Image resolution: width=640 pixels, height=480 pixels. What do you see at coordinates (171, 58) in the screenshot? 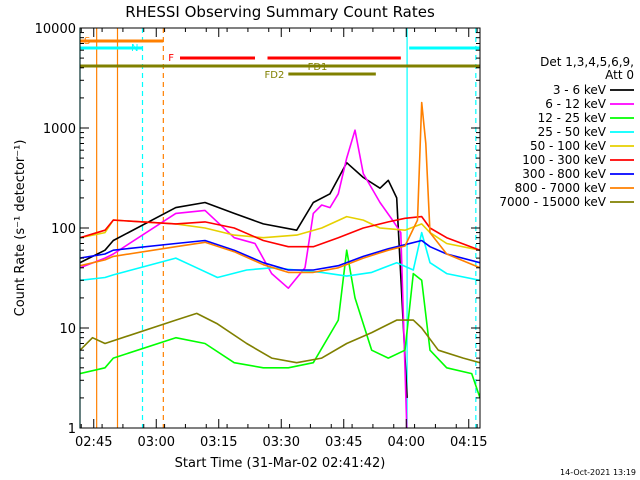
I see `status-bar-label: F` at bounding box center [171, 58].